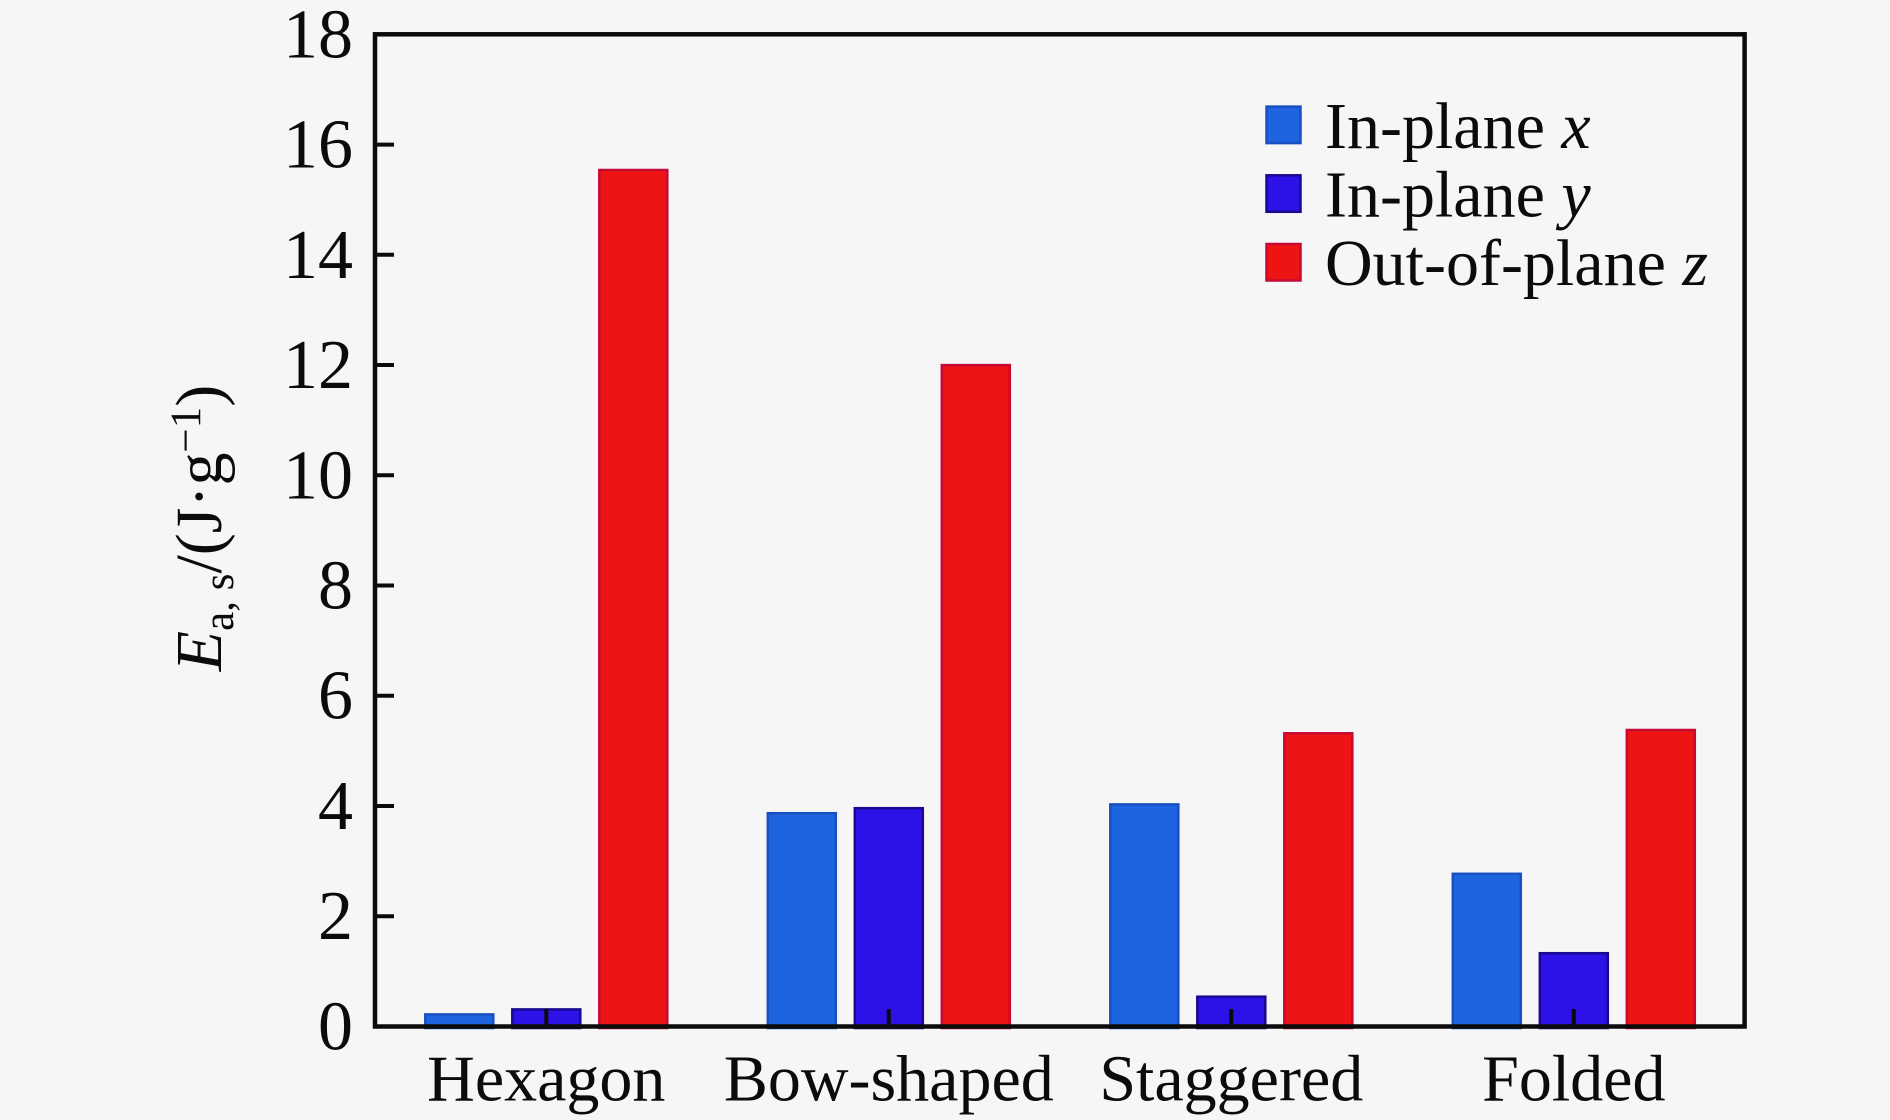 The width and height of the screenshot is (1890, 1120). What do you see at coordinates (318, 145) in the screenshot?
I see `svg-text: 16` at bounding box center [318, 145].